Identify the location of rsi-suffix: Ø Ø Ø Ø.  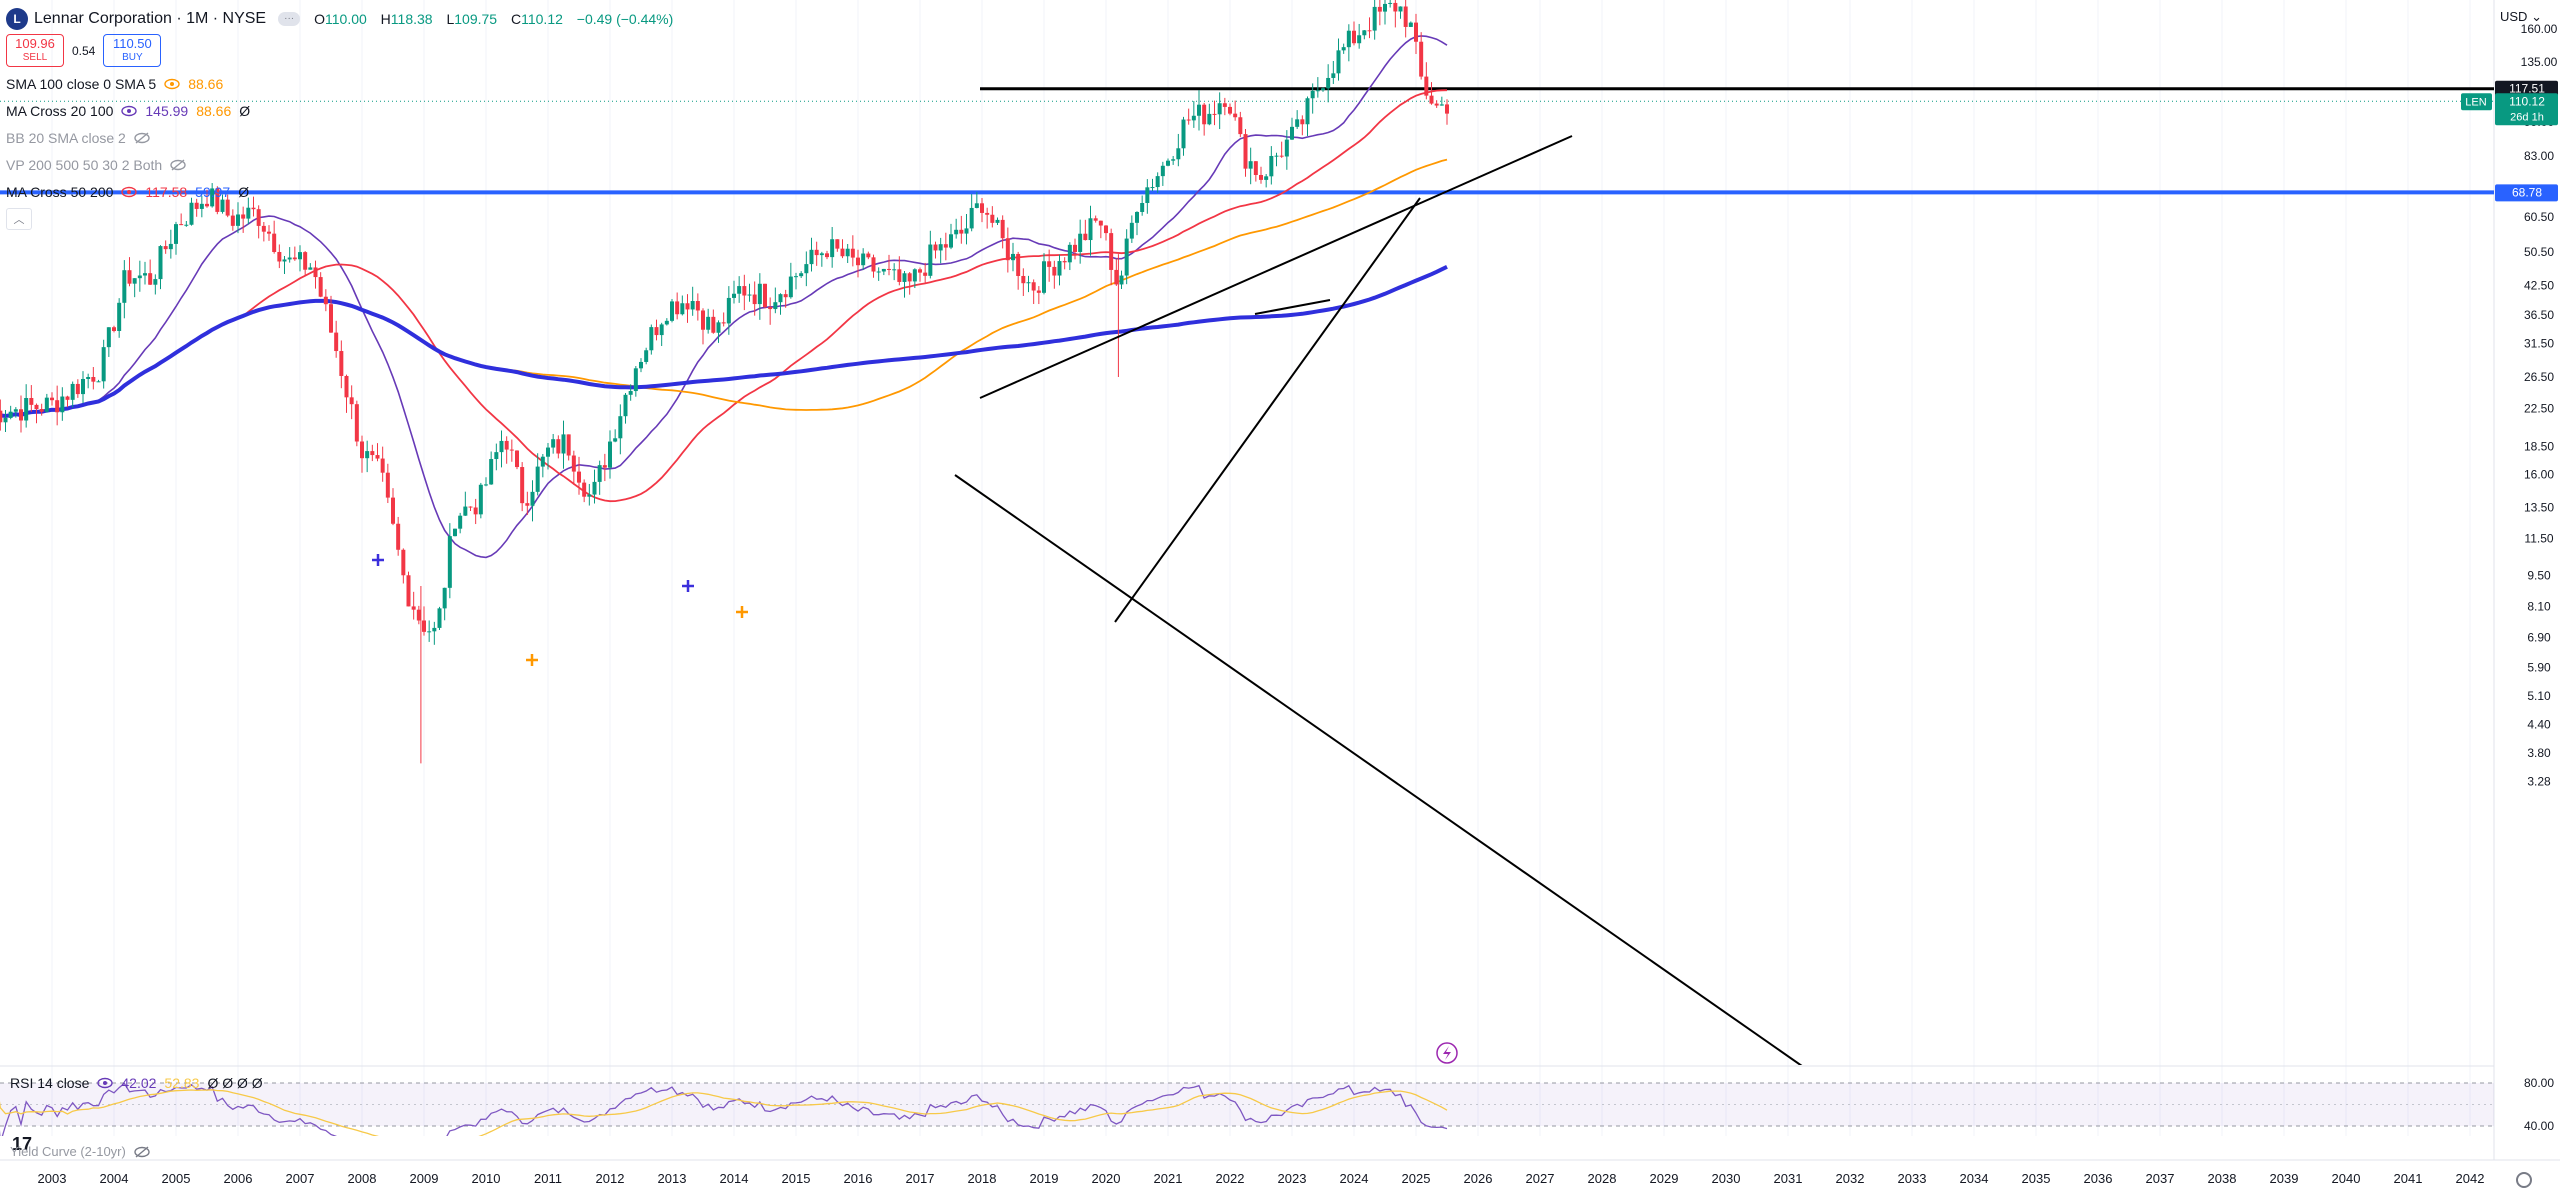
(235, 1083).